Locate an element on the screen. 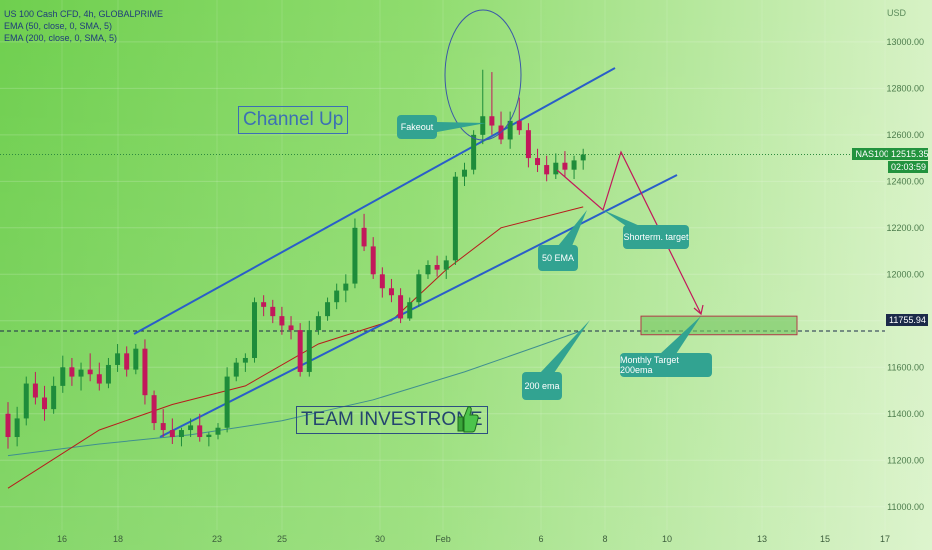 Image resolution: width=932 pixels, height=550 pixels. fakeout-callout: Fakeout is located at coordinates (417, 127).